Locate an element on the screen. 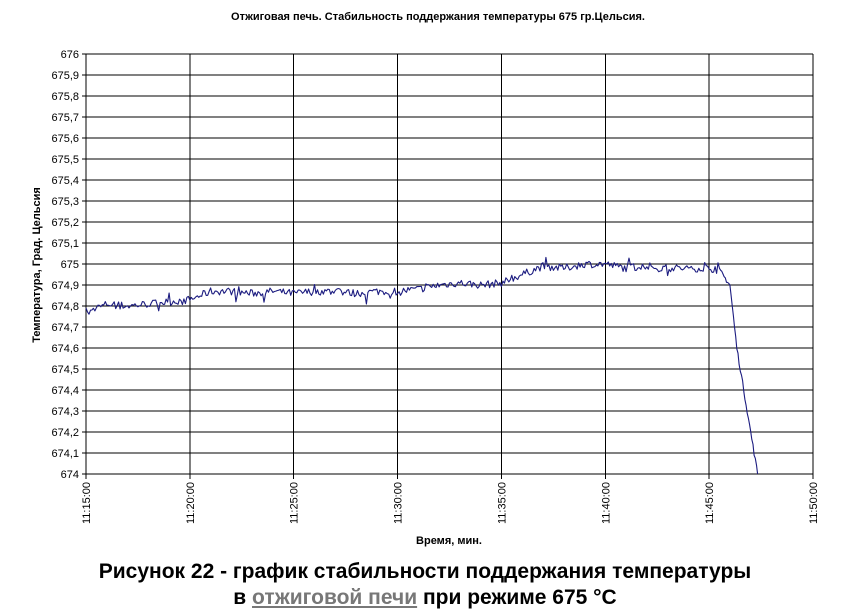 The height and width of the screenshot is (614, 850). x-tick-label: 11:20:00 is located at coordinates (191, 503).